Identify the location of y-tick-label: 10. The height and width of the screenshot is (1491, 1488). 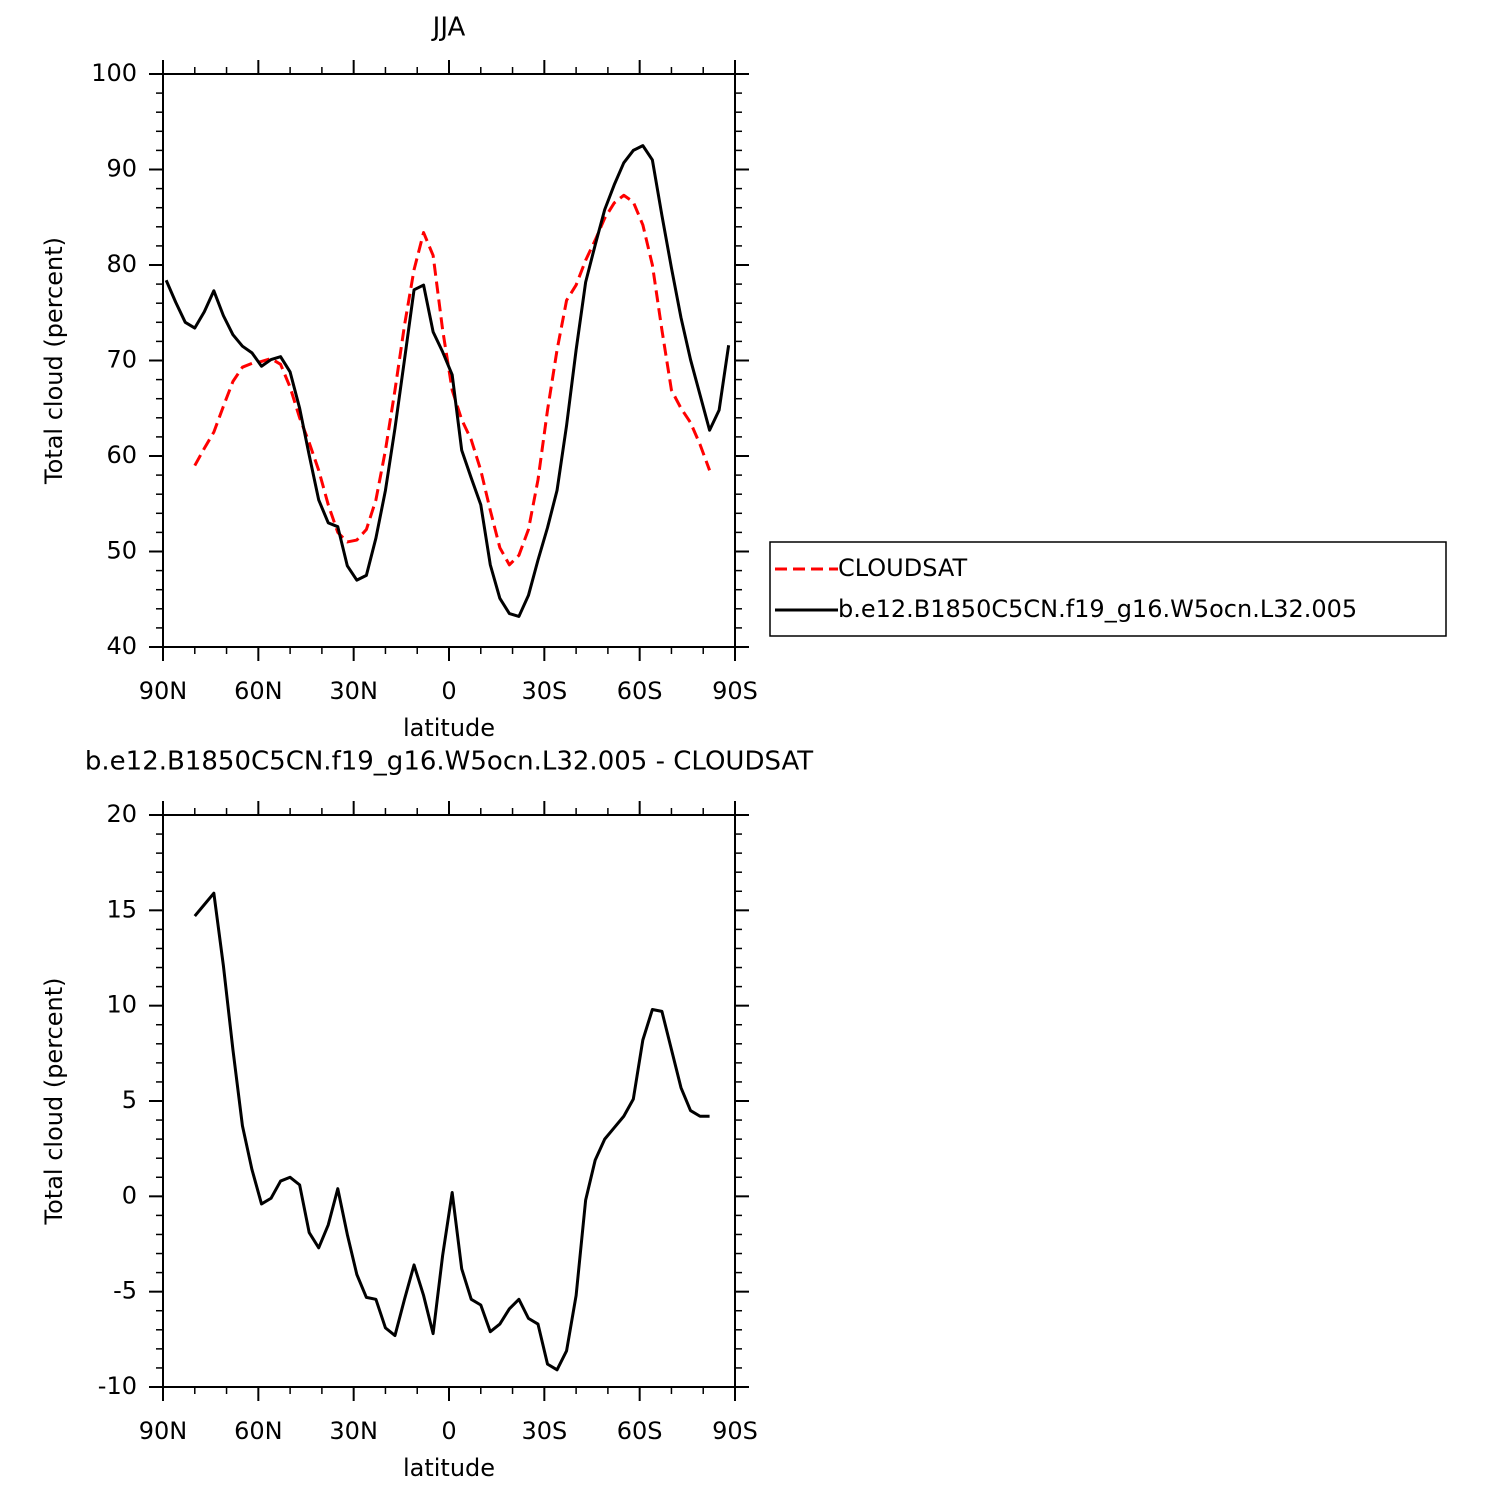
(121, 1005).